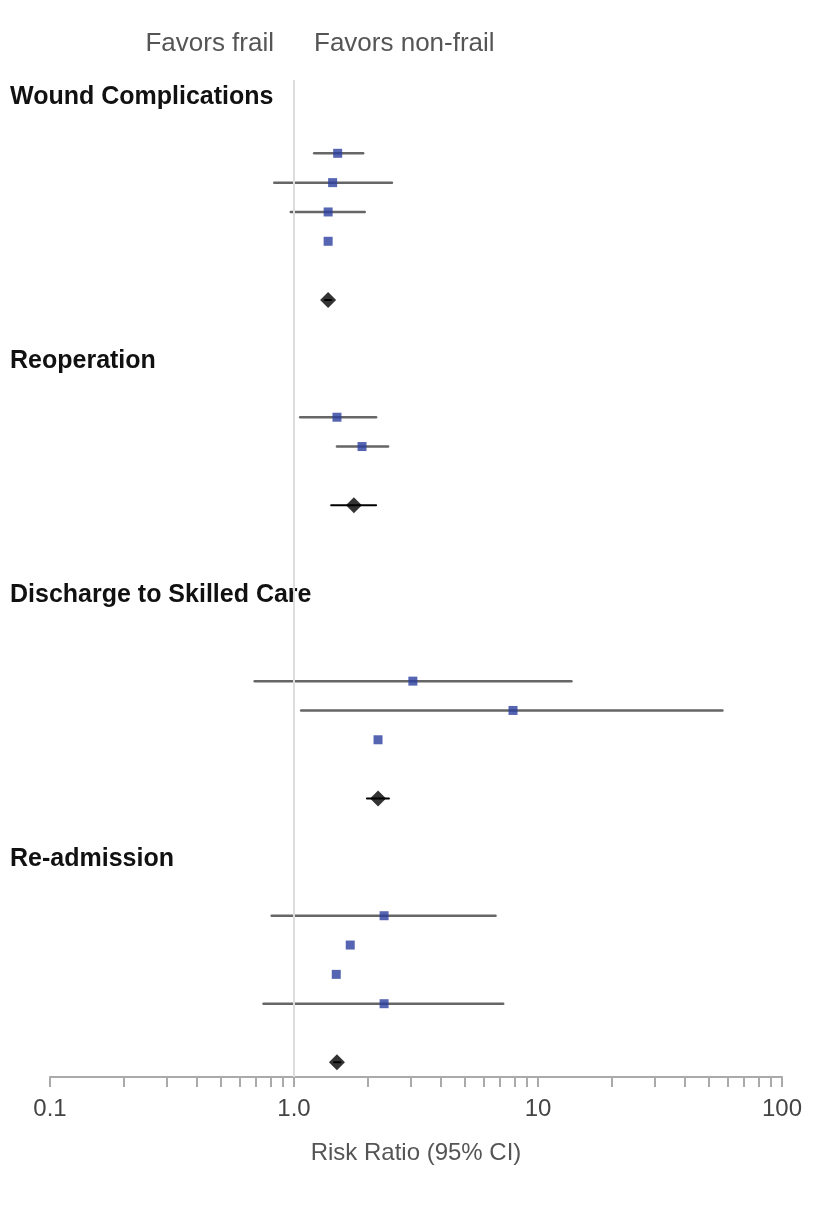 This screenshot has height=1218, width=820. What do you see at coordinates (416, 1151) in the screenshot?
I see `x-axis-title: Risk Ratio (95% CI)` at bounding box center [416, 1151].